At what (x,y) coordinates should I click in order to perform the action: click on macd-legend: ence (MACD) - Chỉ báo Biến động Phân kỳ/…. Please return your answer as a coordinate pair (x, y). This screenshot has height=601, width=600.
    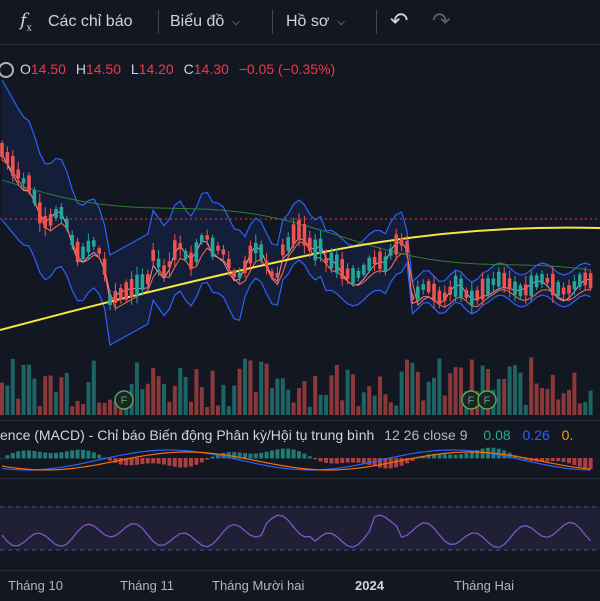
    Looking at the image, I should click on (286, 435).